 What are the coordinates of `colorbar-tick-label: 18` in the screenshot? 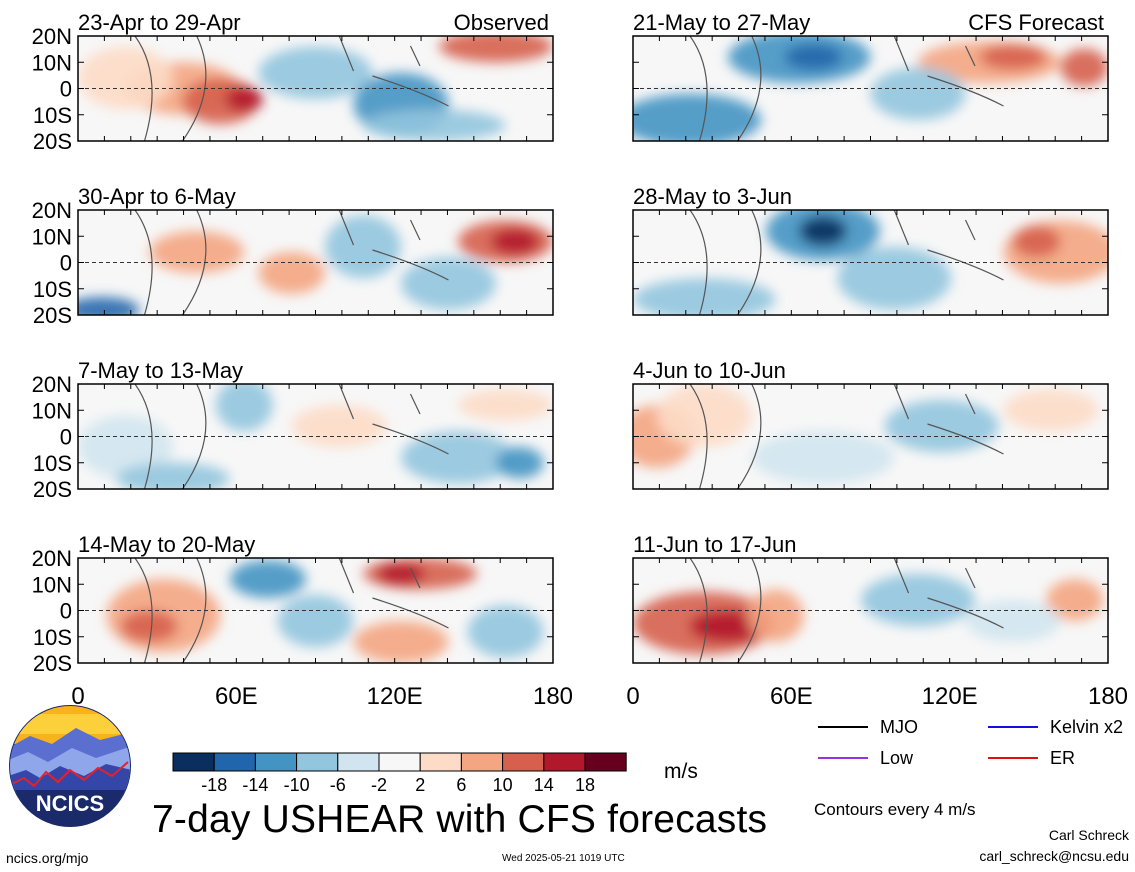 It's located at (585, 785).